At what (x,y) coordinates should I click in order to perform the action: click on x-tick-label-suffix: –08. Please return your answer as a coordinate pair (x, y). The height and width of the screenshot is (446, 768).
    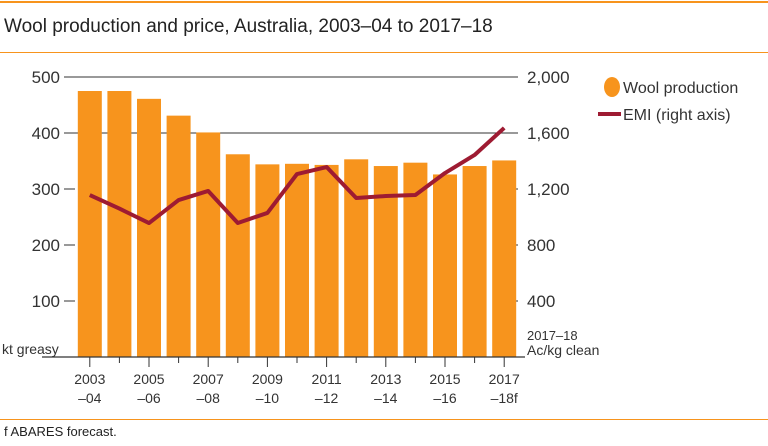
    Looking at the image, I should click on (209, 398).